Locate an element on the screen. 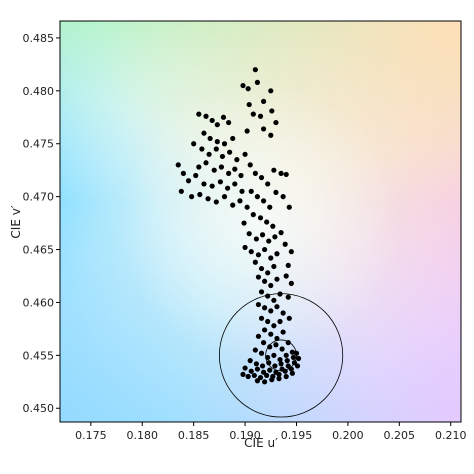  y-tick-label: 0.465 is located at coordinates (39, 250).